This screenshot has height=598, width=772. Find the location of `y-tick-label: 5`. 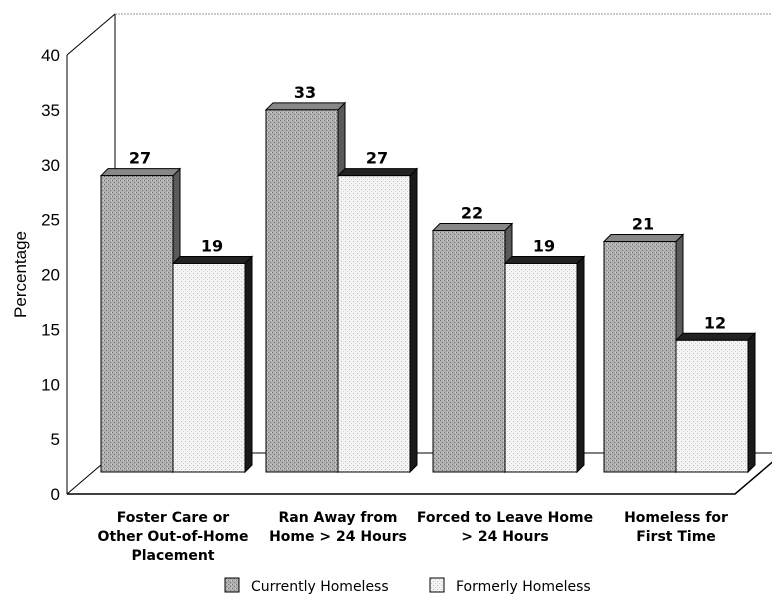

y-tick-label: 5 is located at coordinates (55, 439).